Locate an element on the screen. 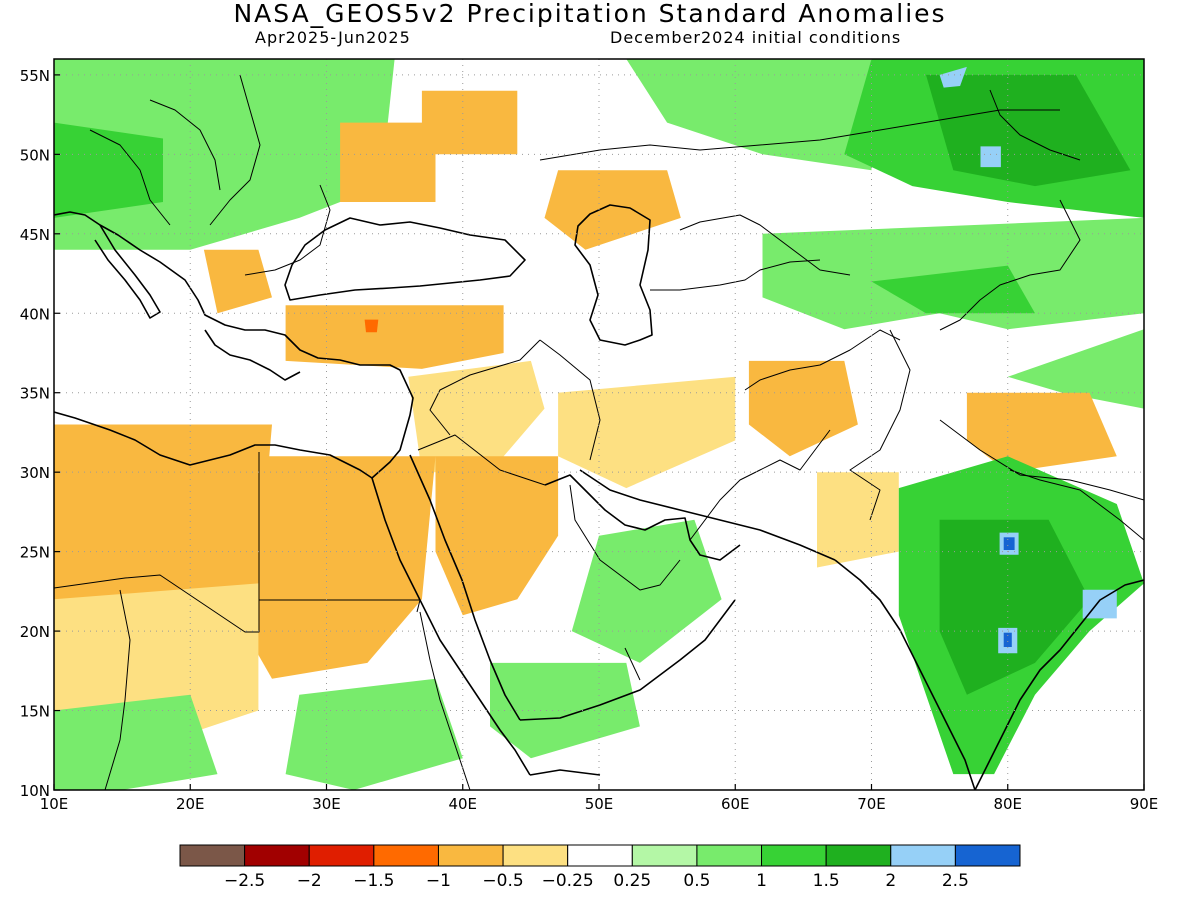 The height and width of the screenshot is (900, 1200). region-ukraine-orange is located at coordinates (388, 162).